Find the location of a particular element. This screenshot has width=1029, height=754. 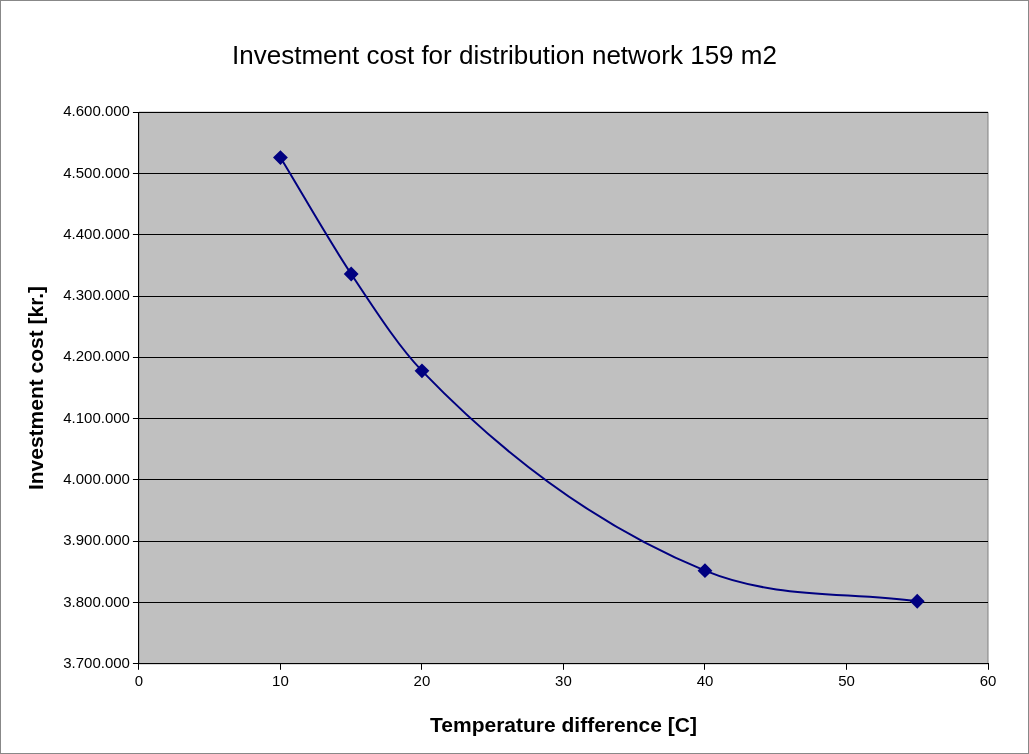

y-tick-label: 3.800.000 is located at coordinates (96, 601).